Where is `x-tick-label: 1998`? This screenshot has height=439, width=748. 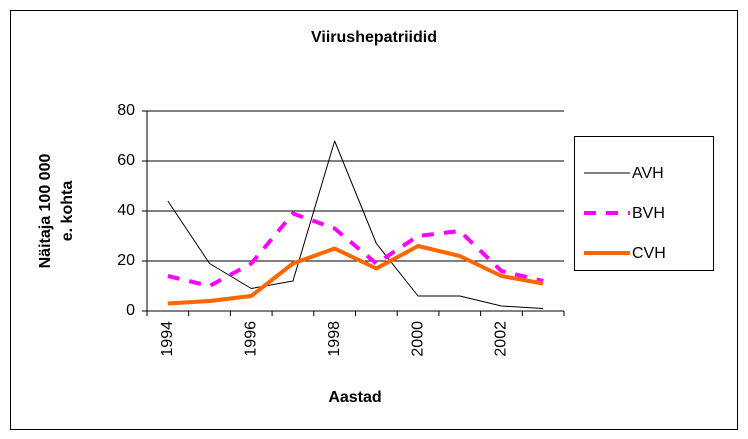
x-tick-label: 1998 is located at coordinates (334, 339).